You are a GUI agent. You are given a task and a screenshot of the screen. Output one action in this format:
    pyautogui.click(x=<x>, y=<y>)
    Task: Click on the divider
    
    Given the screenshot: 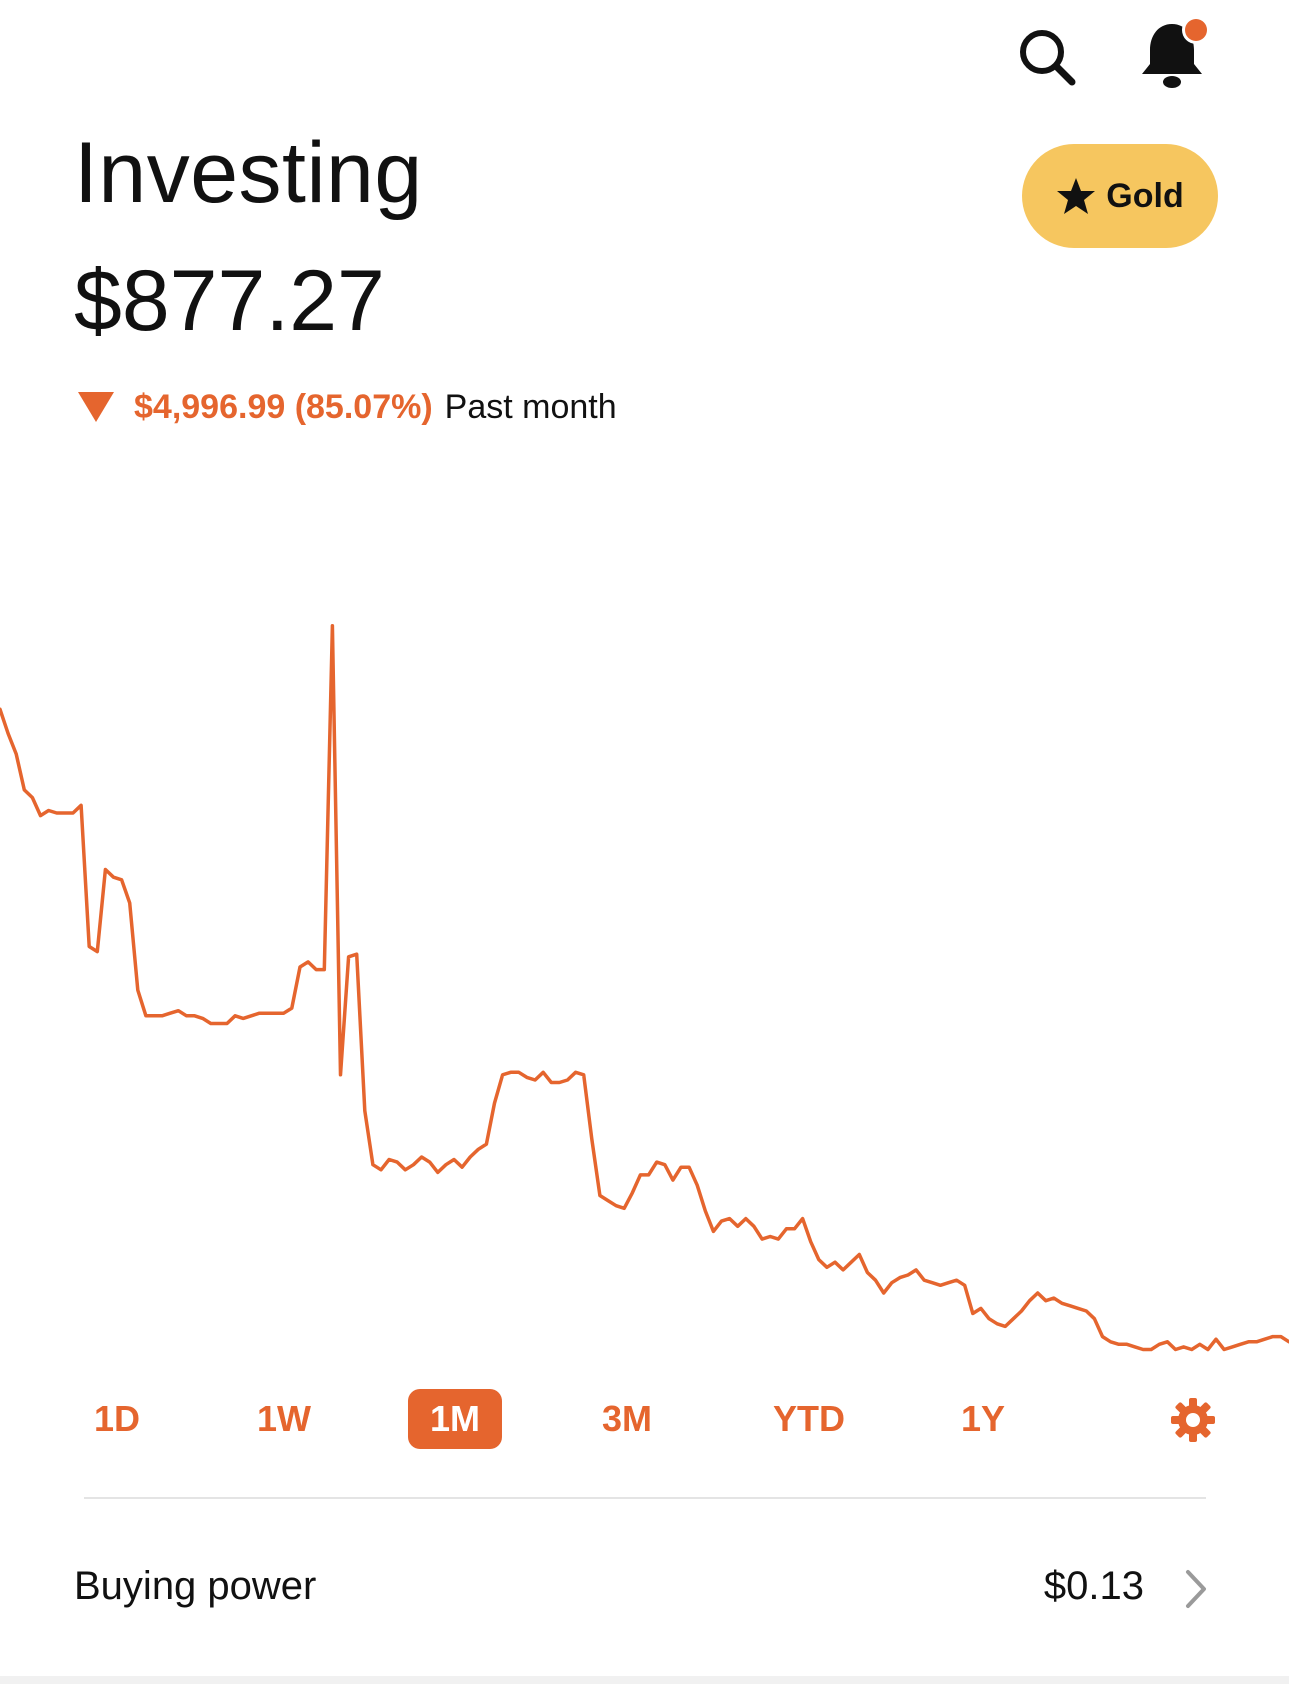 What is the action you would take?
    pyautogui.click(x=645, y=1498)
    